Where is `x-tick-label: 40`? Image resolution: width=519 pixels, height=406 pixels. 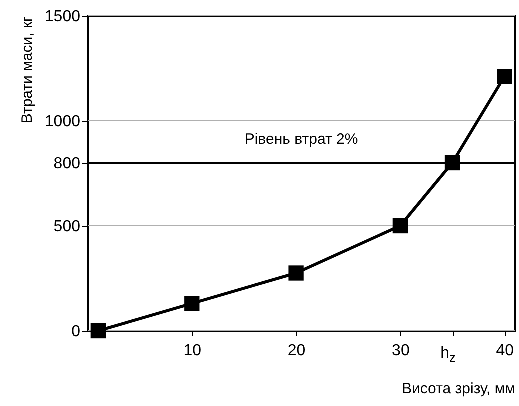 x-tick-label: 40 is located at coordinates (505, 351).